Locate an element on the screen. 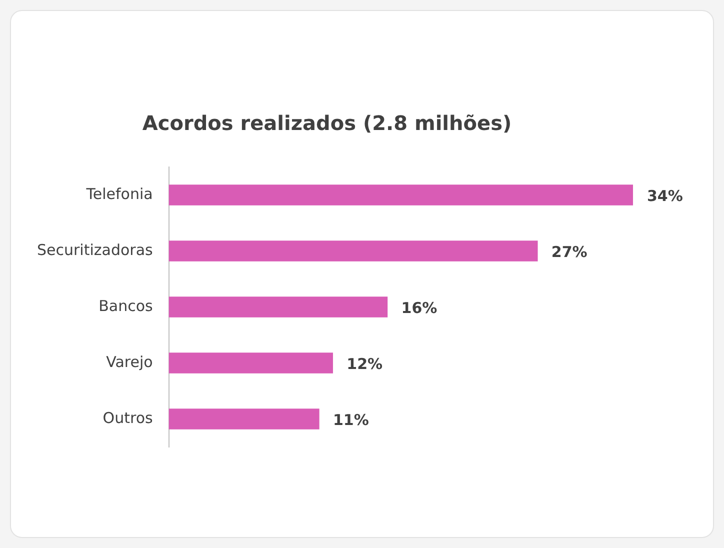  y-tick-label: Bancos is located at coordinates (126, 305).